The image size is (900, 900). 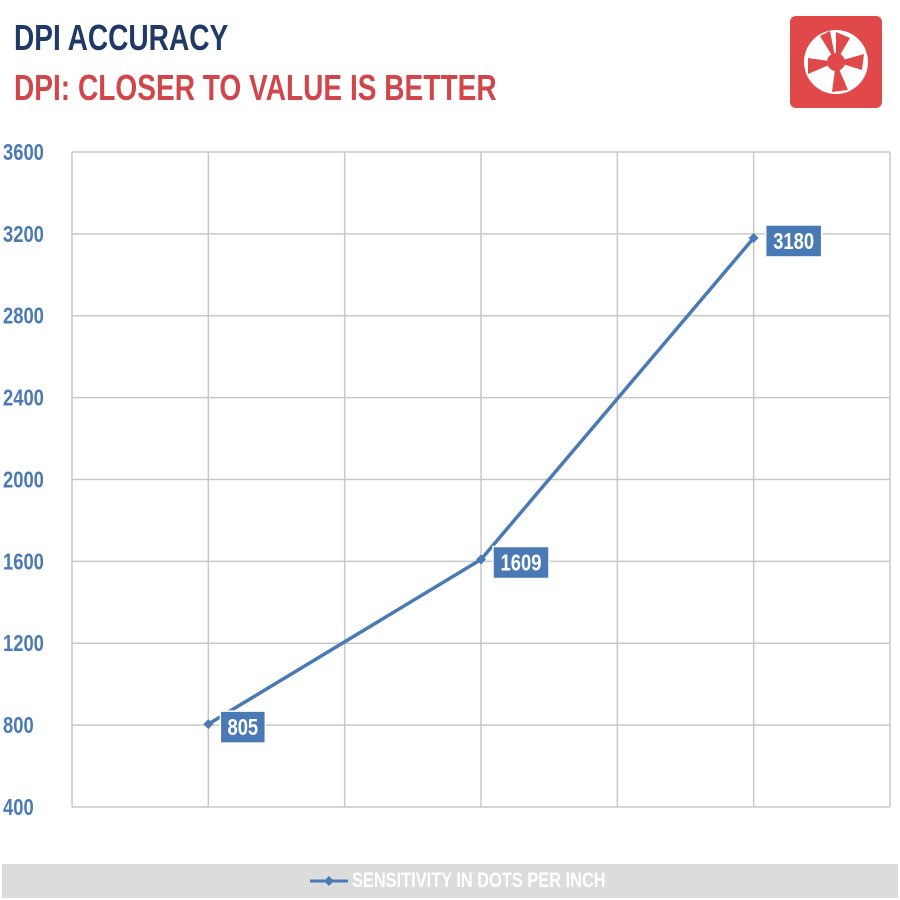 What do you see at coordinates (23, 234) in the screenshot?
I see `y-tick-label-7: 3200` at bounding box center [23, 234].